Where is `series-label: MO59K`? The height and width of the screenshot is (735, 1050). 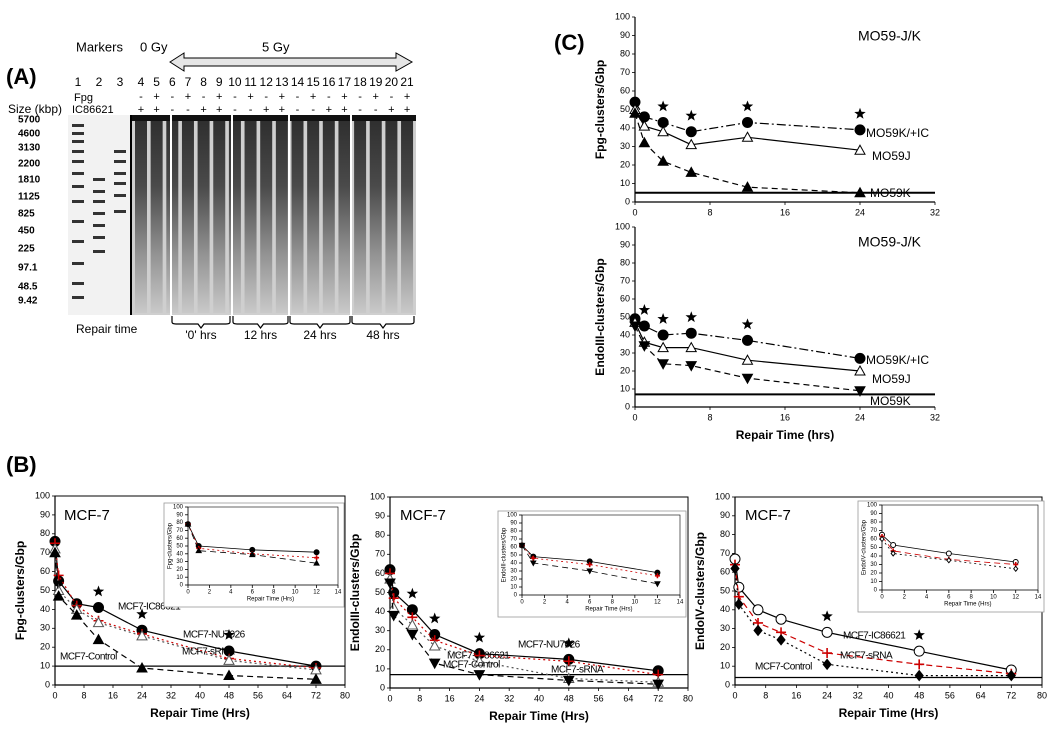 series-label: MO59K is located at coordinates (890, 401).